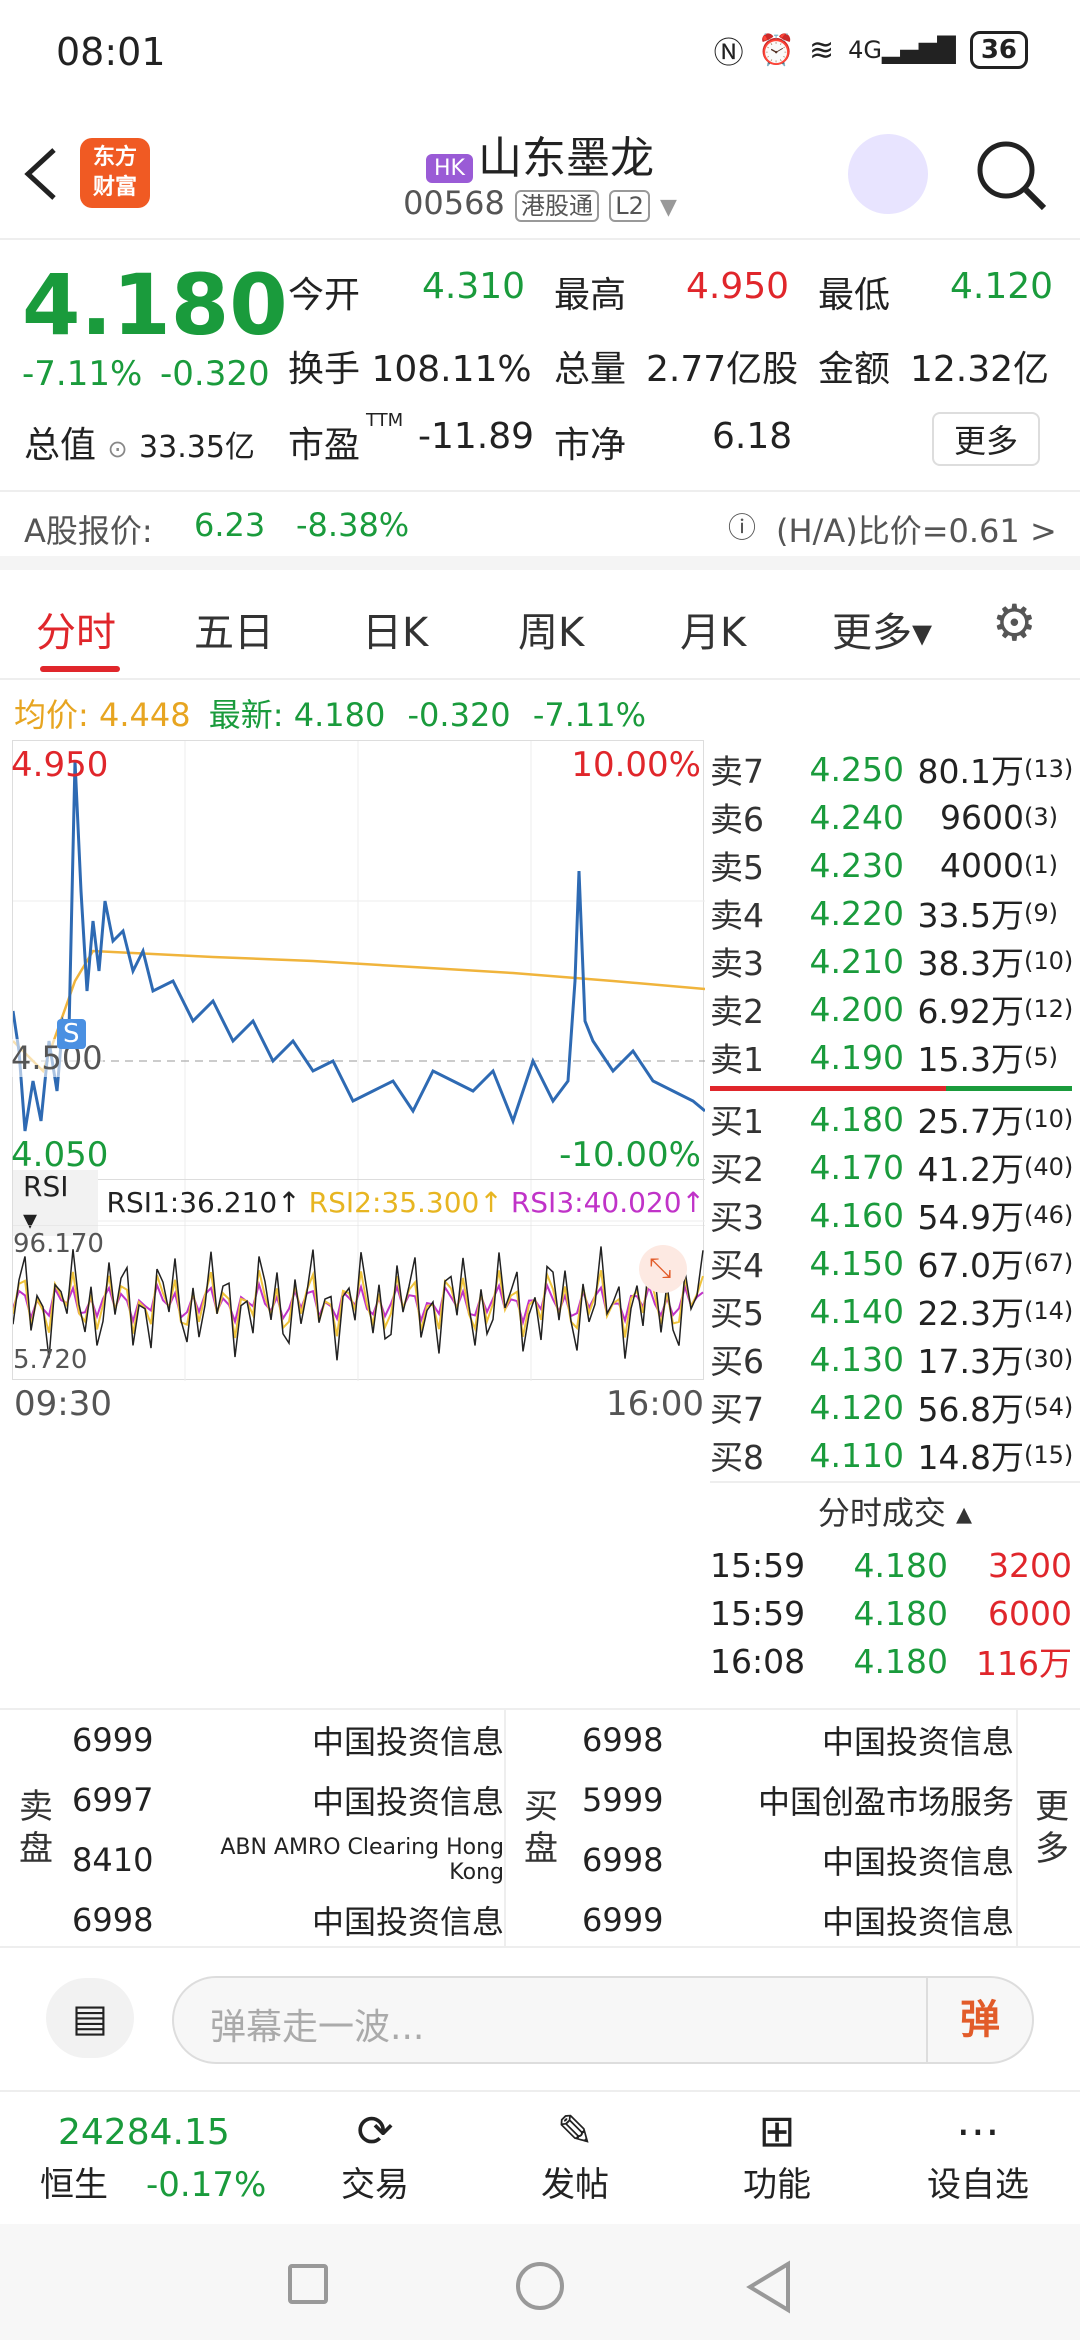 This screenshot has height=2340, width=1080. Describe the element at coordinates (737, 915) in the screenshot. I see `ask-level: 卖4` at that location.